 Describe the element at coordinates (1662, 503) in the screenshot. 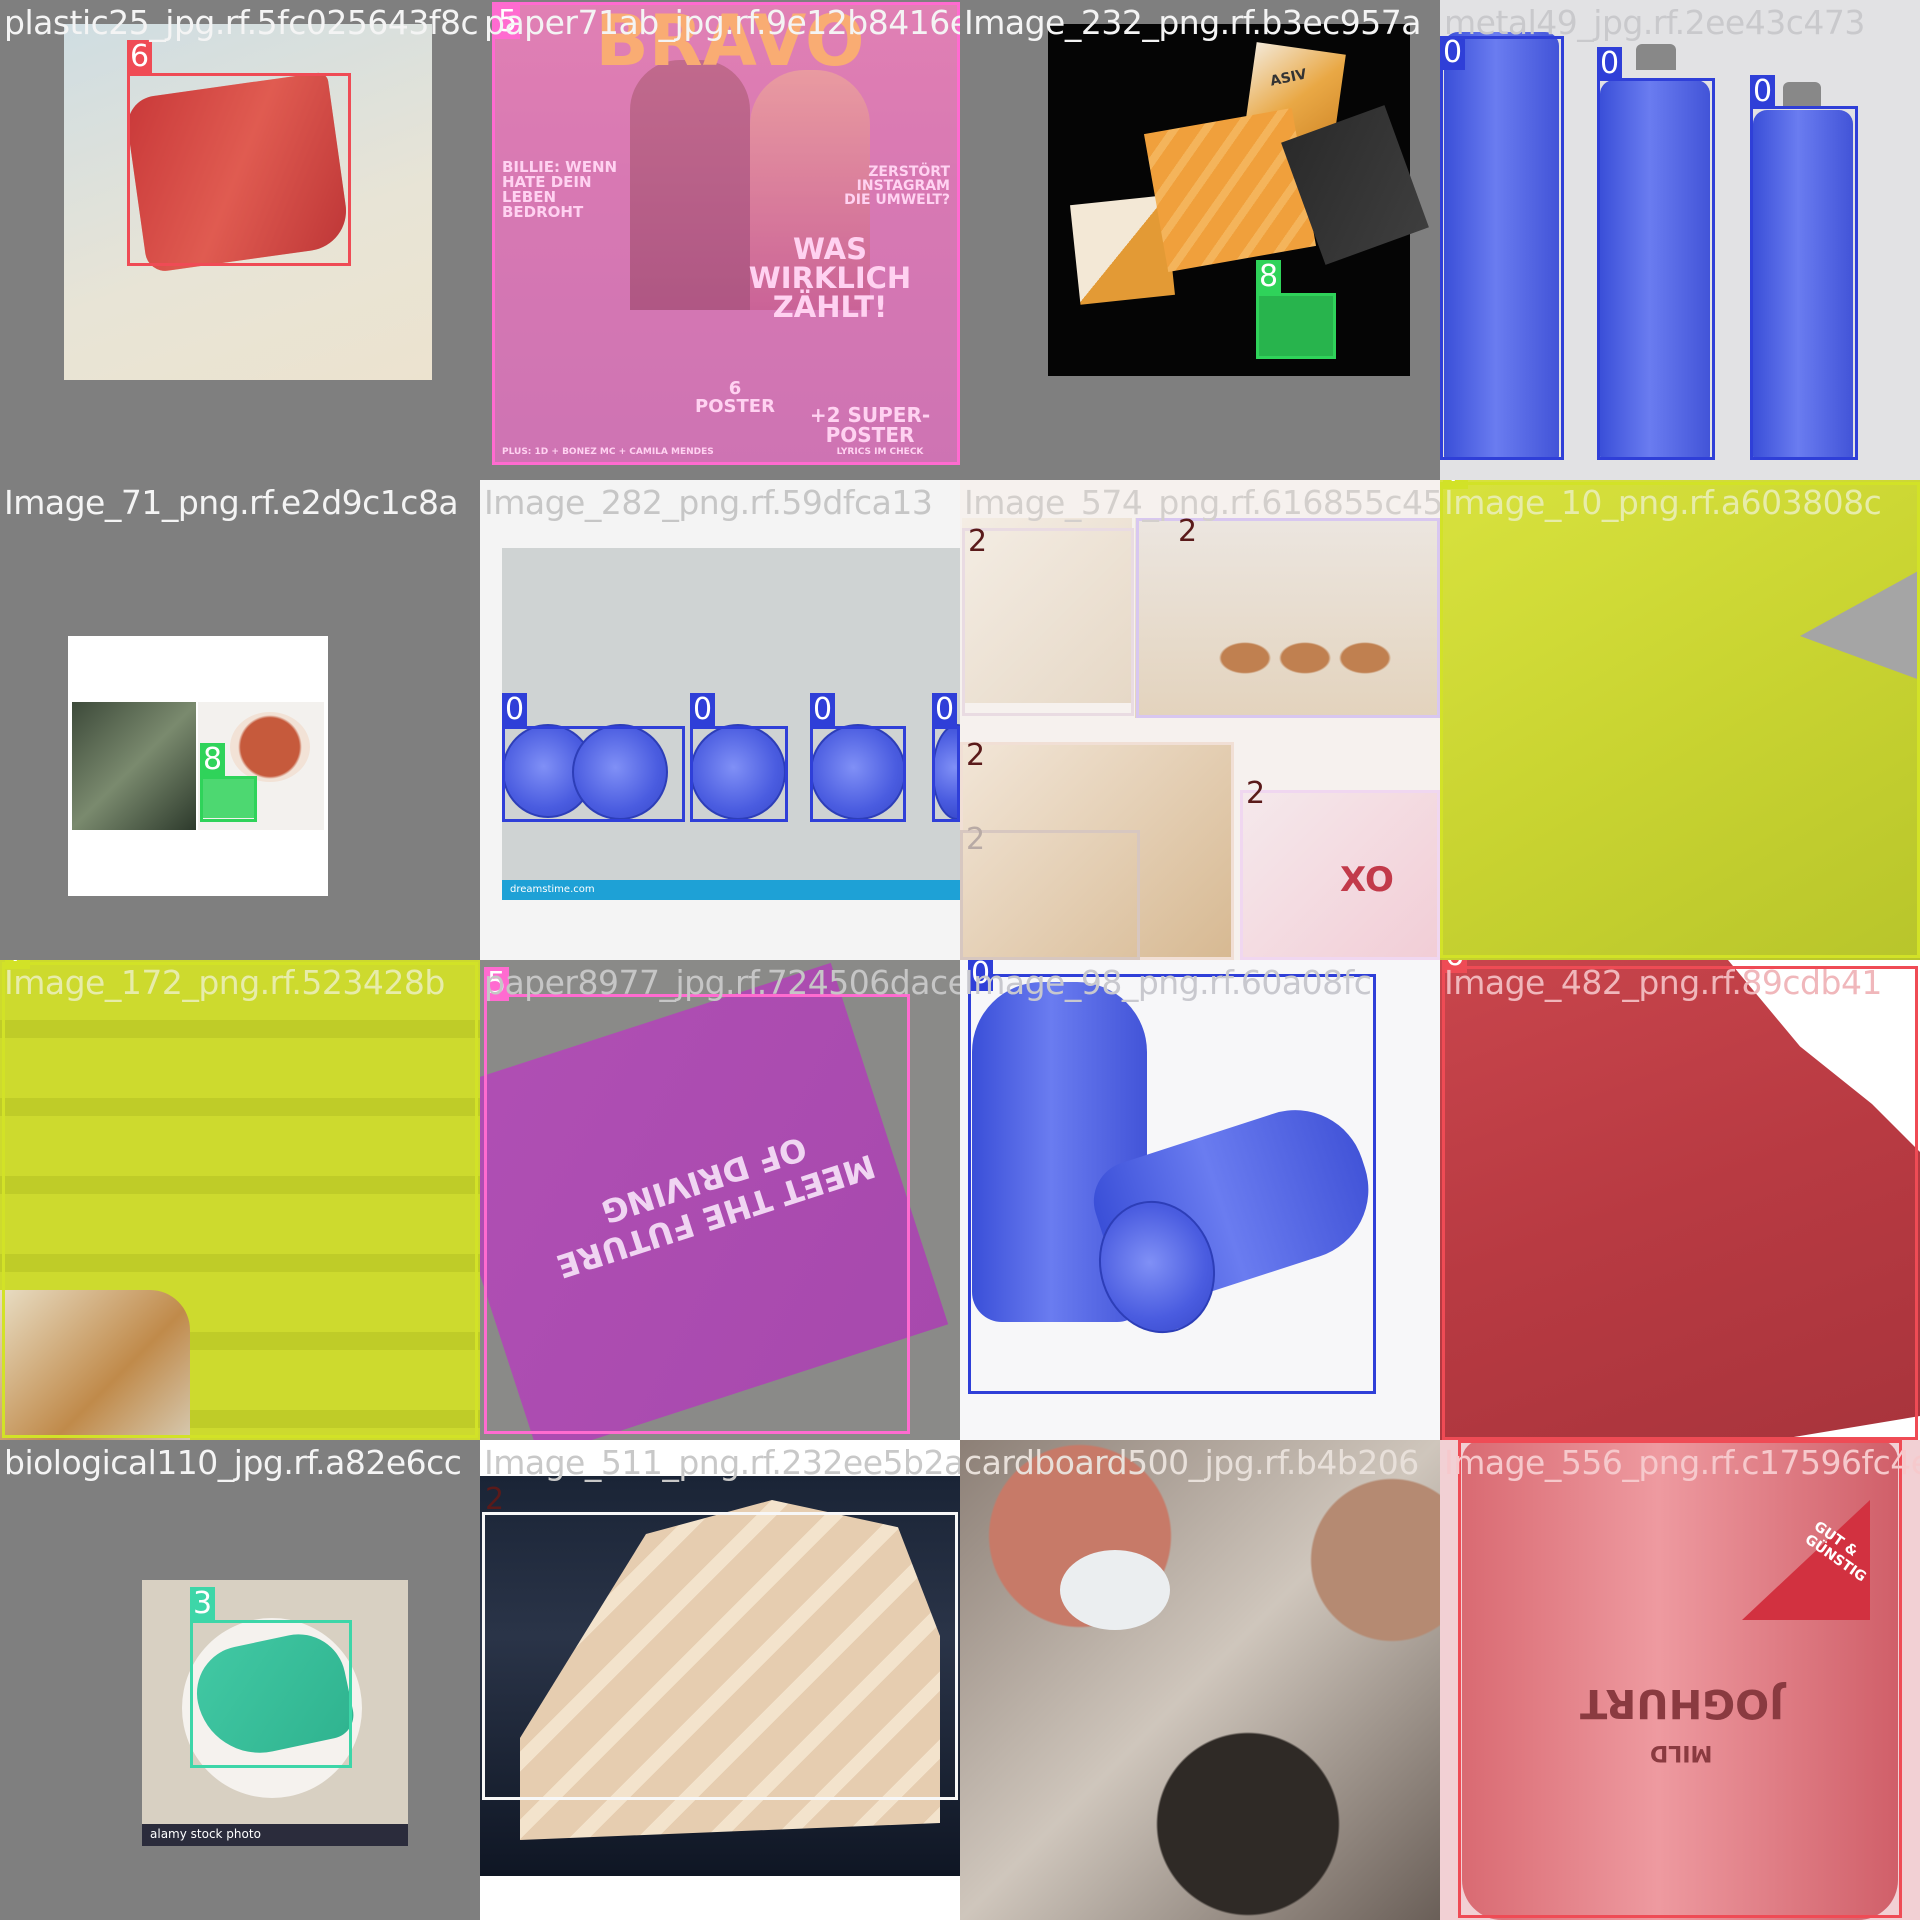

I see `filename: Image_10_png.rf.a603808c` at that location.